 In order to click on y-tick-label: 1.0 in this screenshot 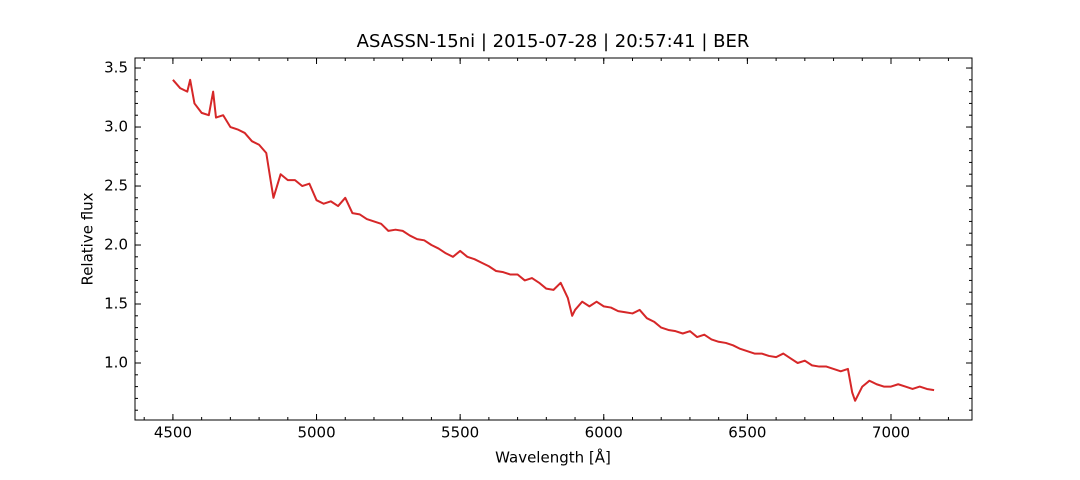, I will do `click(116, 363)`.